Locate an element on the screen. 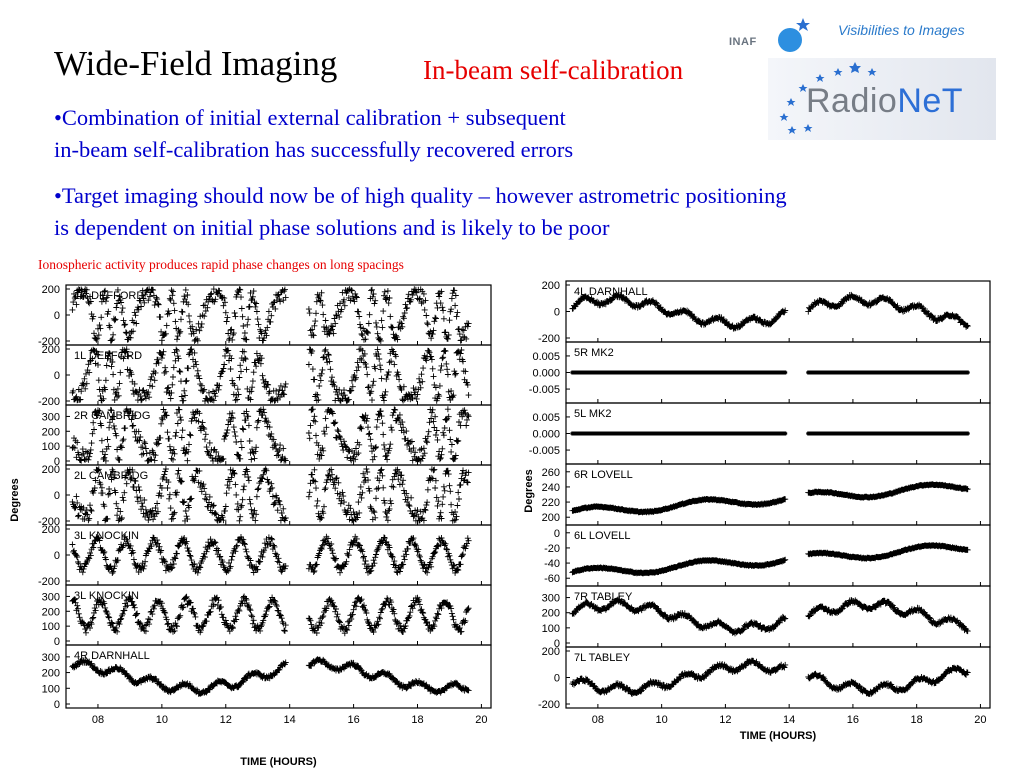  inaf-logo-text: INAF is located at coordinates (743, 42).